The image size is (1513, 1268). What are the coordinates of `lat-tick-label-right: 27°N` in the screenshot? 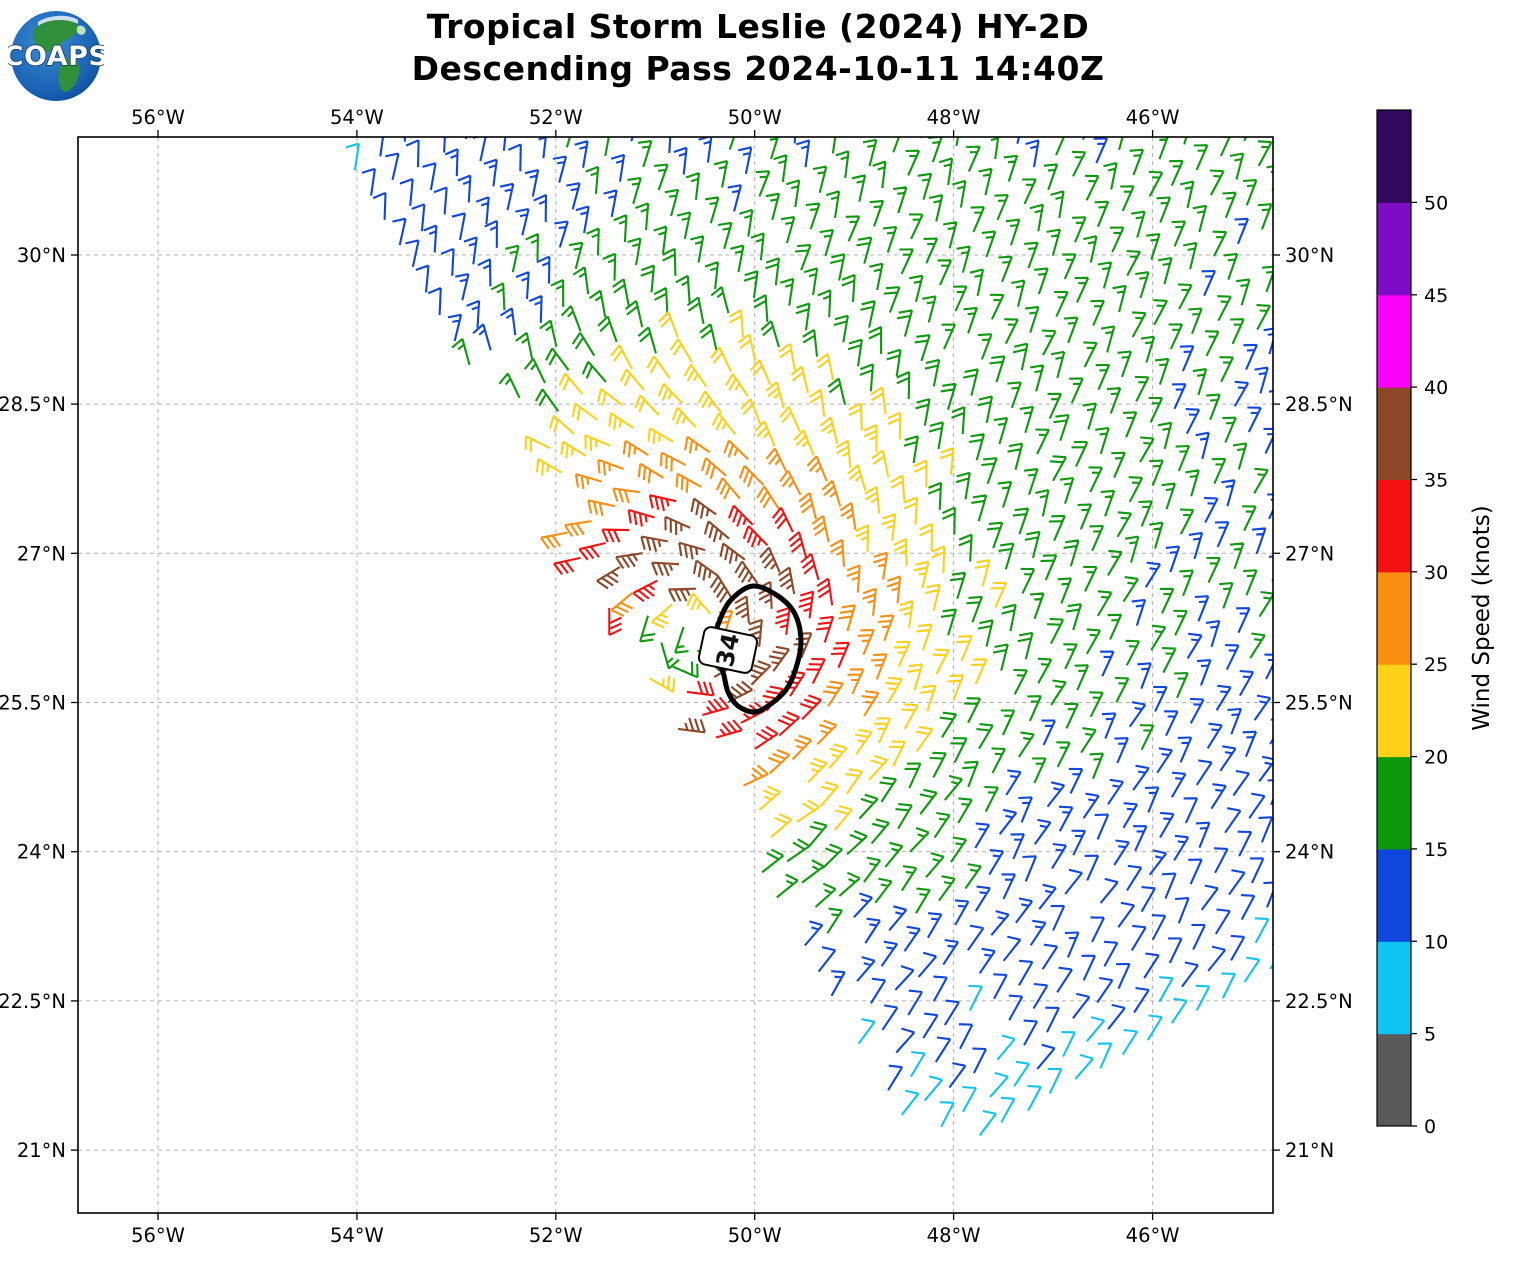 It's located at (1309, 553).